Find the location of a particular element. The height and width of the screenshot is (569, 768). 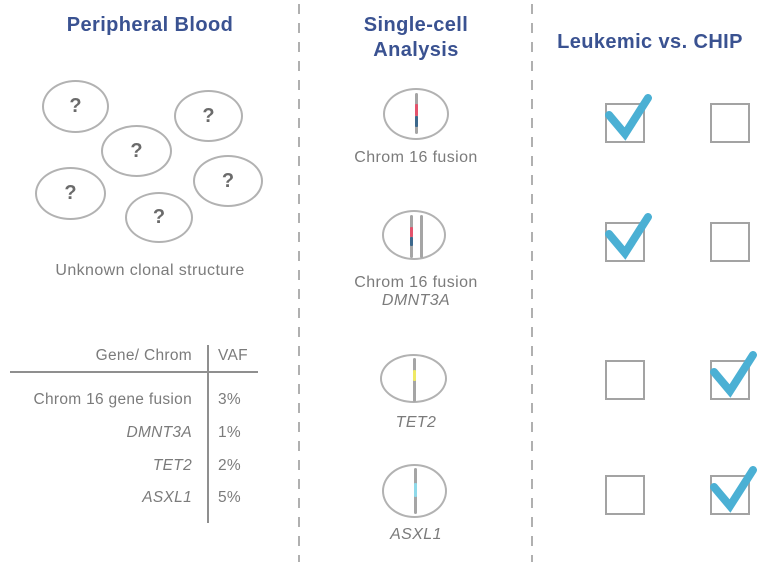

gene-name: Chrom 16 gene fusion is located at coordinates (112, 399).